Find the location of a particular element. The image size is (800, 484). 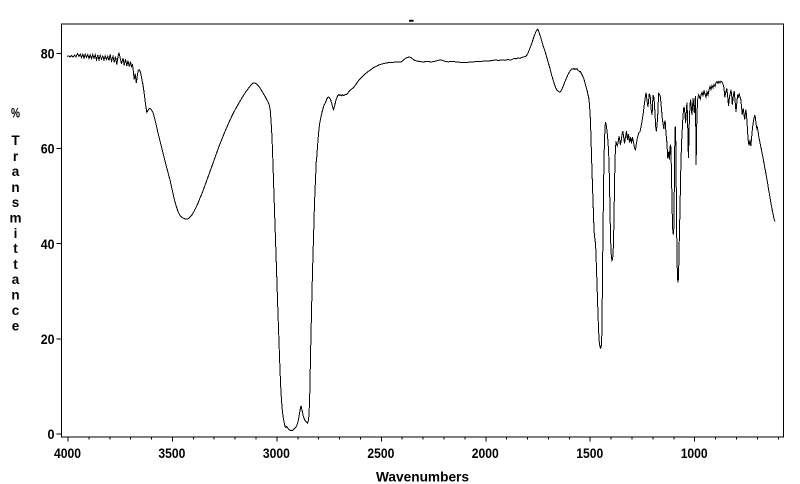

svg-text: 1000 is located at coordinates (694, 453).